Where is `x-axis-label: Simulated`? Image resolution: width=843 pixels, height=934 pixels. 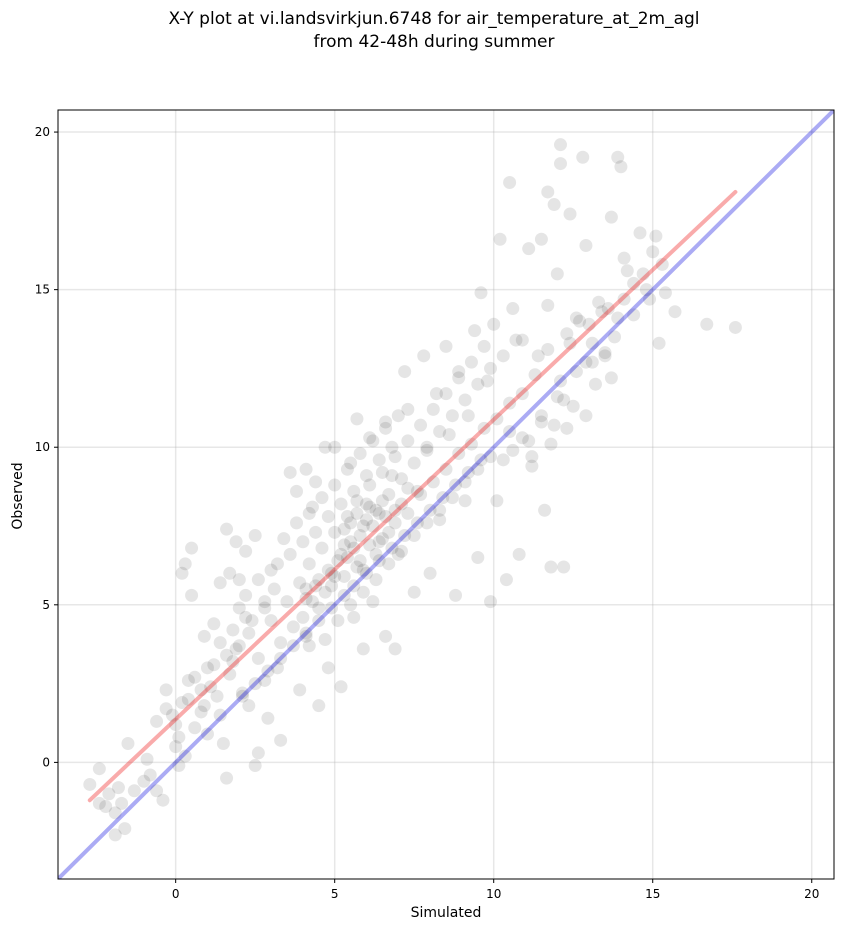
x-axis-label: Simulated is located at coordinates (446, 913).